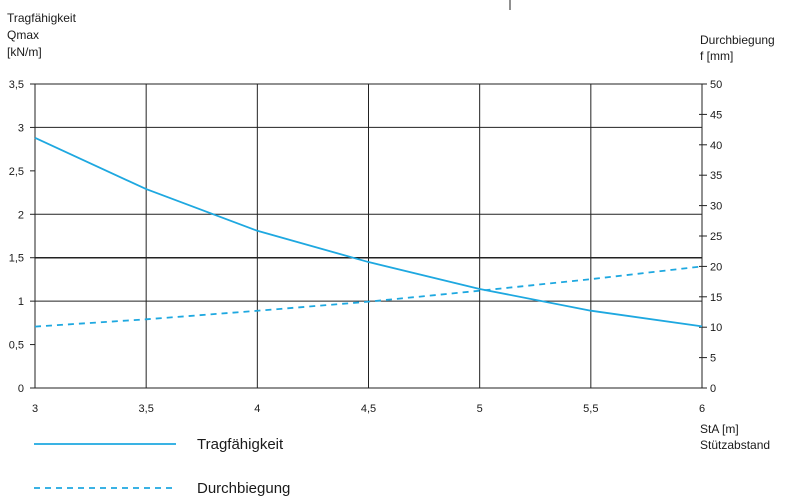 This screenshot has width=801, height=501. Describe the element at coordinates (716, 237) in the screenshot. I see `y-right-tick-label: 25` at that location.